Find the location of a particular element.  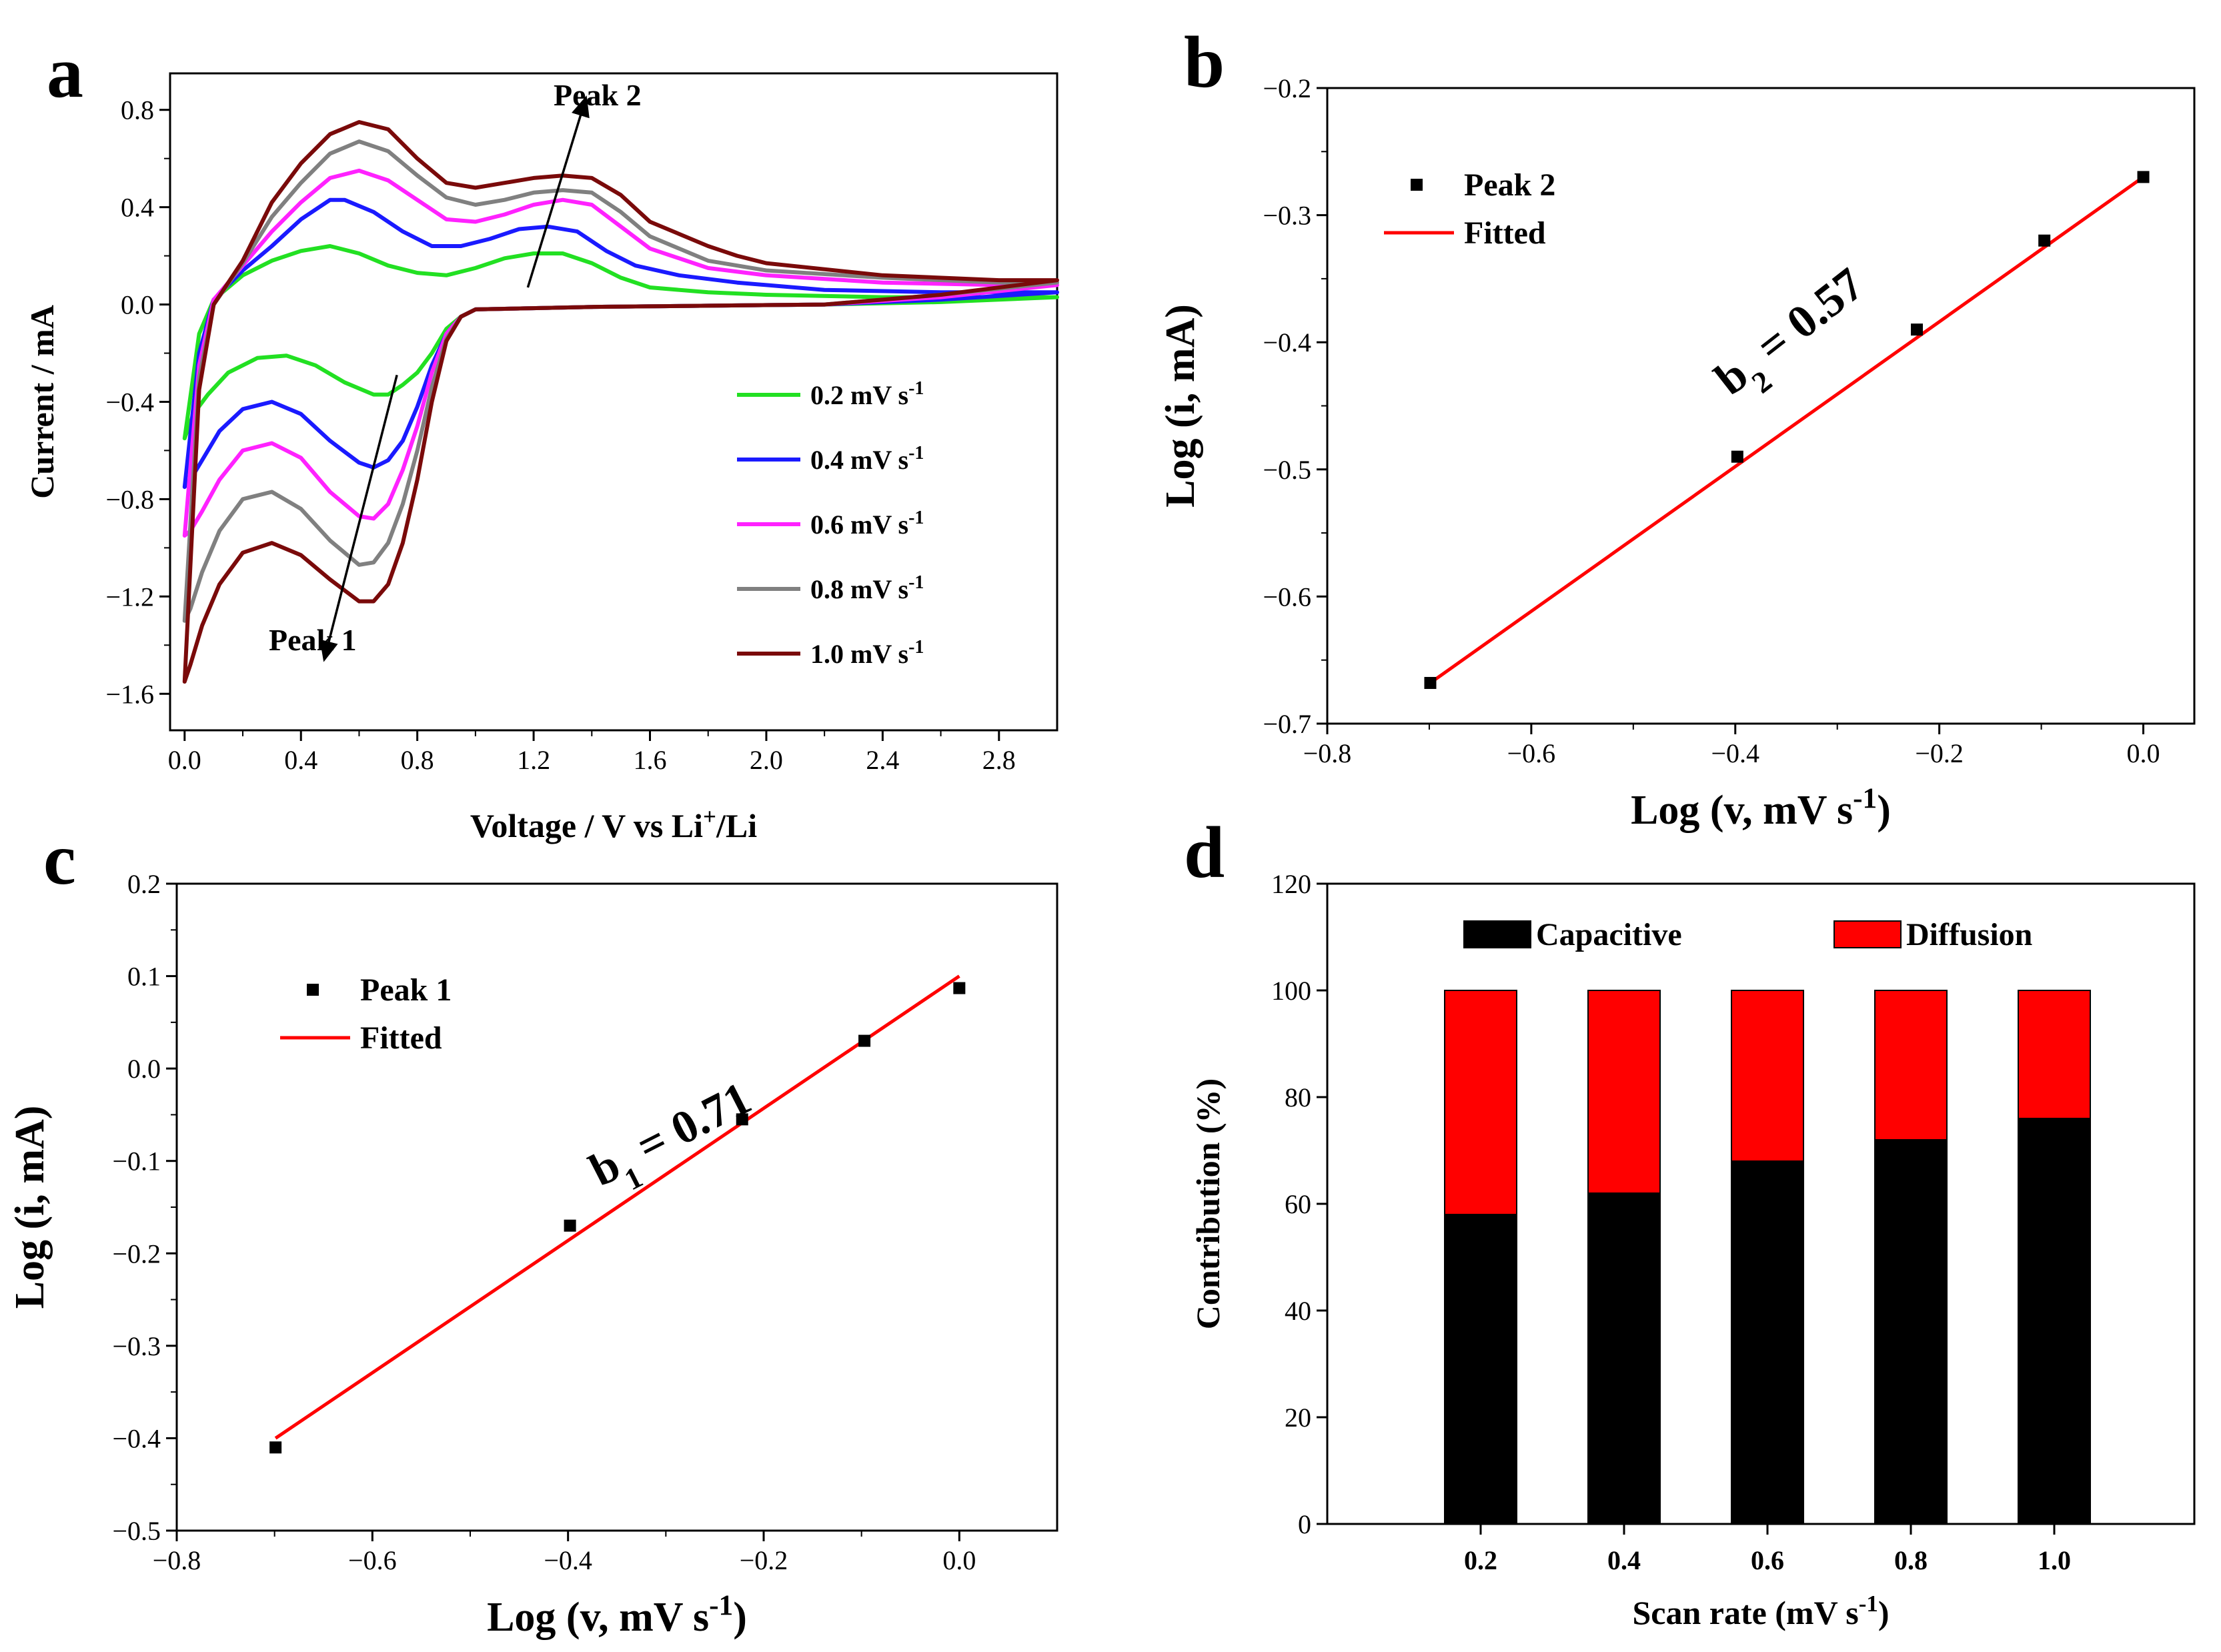

peak1-annotation: Peak 1 is located at coordinates (313, 640).